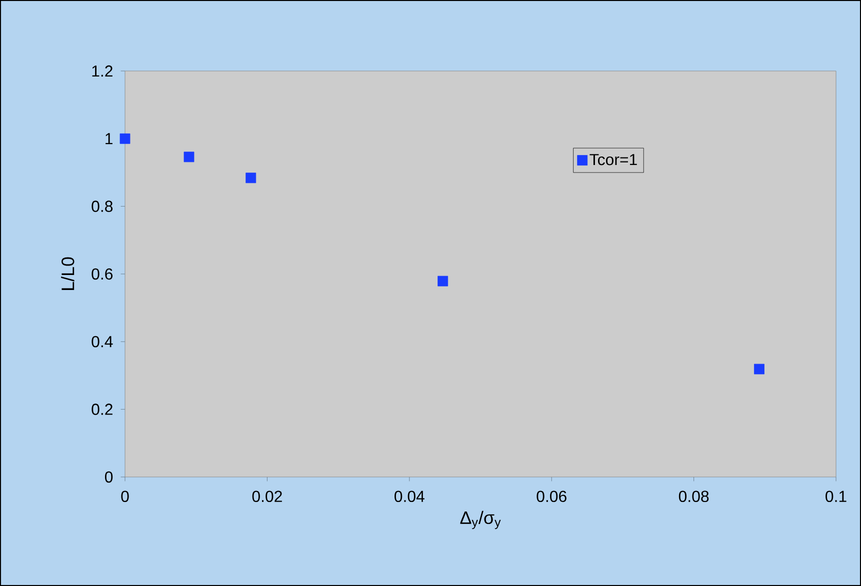 This screenshot has height=586, width=861. Describe the element at coordinates (102, 206) in the screenshot. I see `y-tick-label: 0.8` at that location.